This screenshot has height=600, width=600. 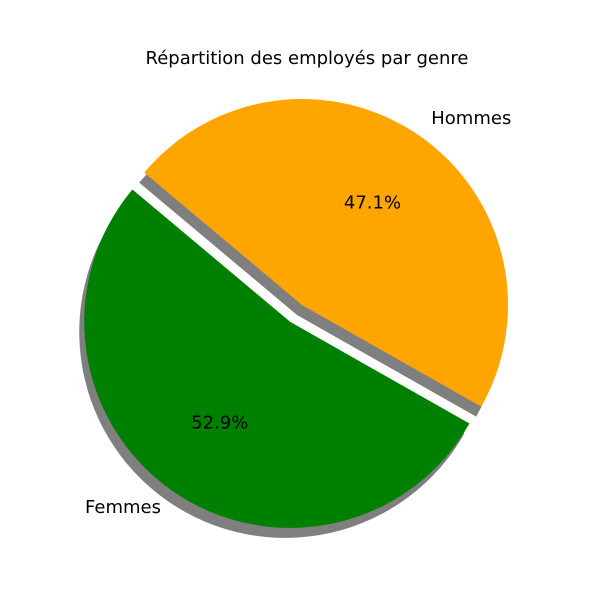 What do you see at coordinates (372, 202) in the screenshot?
I see `percent-label-hommes: 47.1%` at bounding box center [372, 202].